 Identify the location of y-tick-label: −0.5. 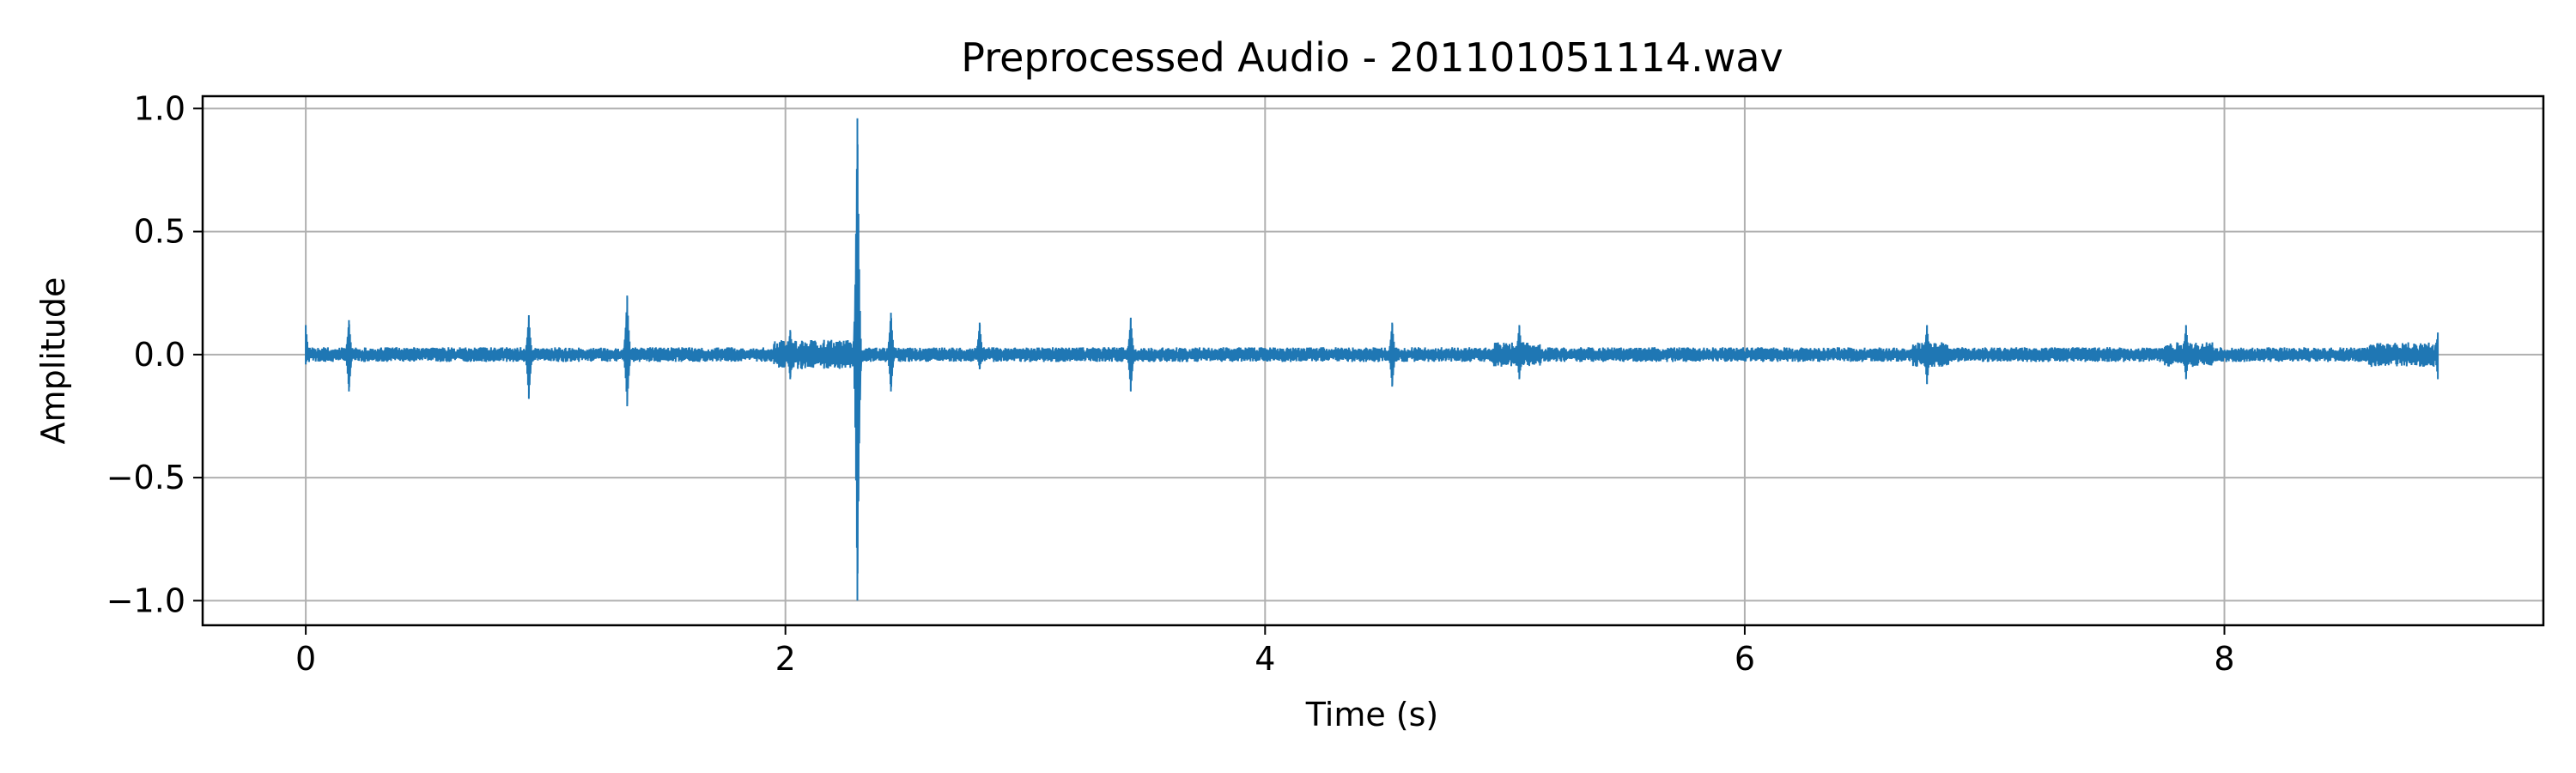
(145, 477).